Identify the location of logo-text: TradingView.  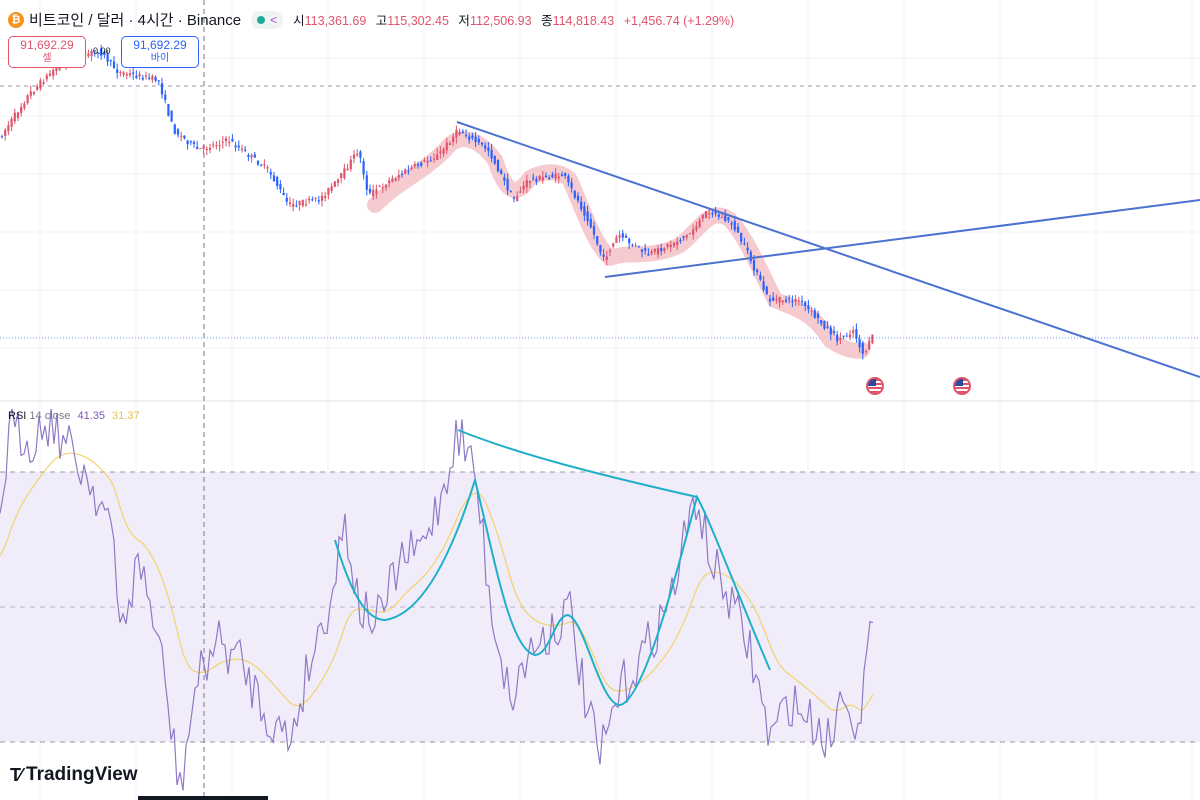
(82, 774).